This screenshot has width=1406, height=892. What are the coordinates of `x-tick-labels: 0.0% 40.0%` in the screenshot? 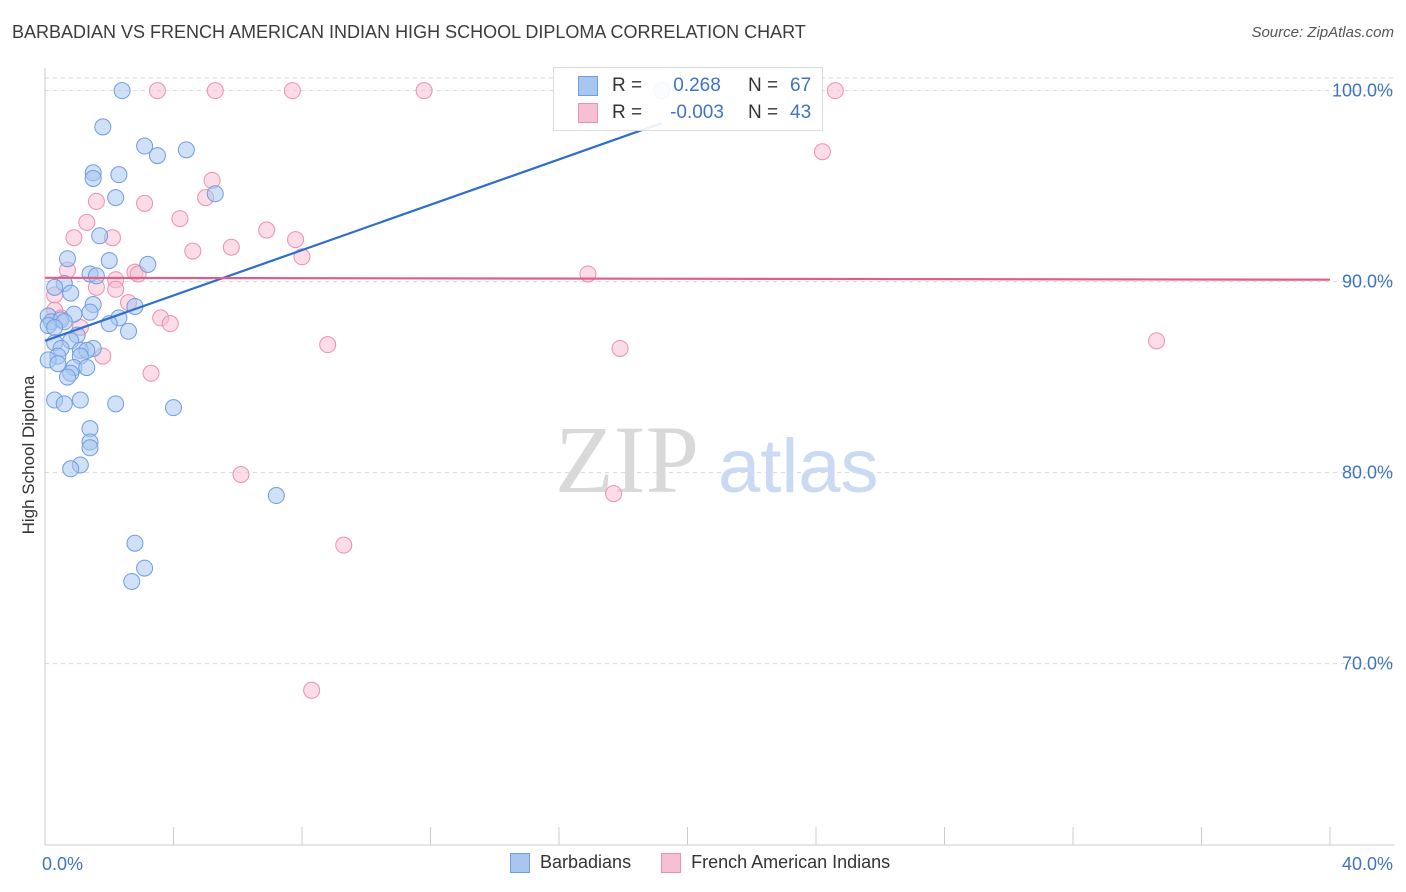 It's located at (717, 864).